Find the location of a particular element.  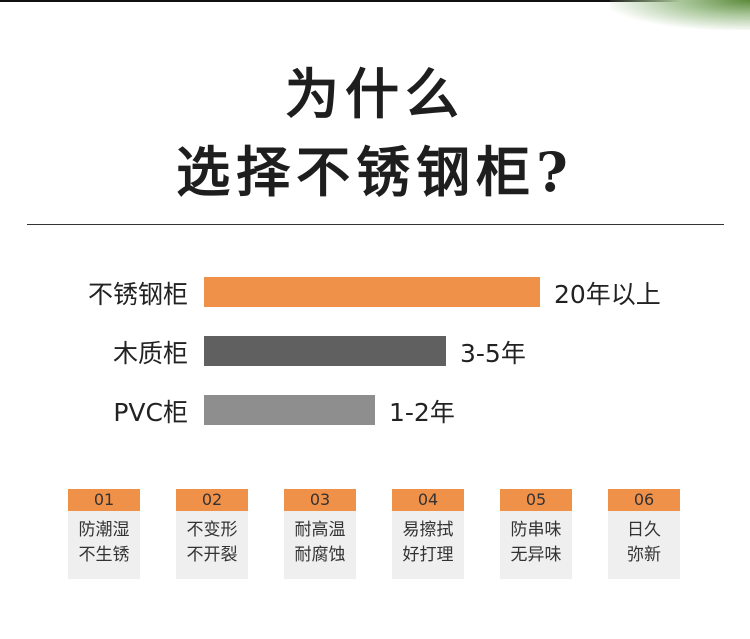

feature-card: 06 日久弥新 is located at coordinates (644, 534).